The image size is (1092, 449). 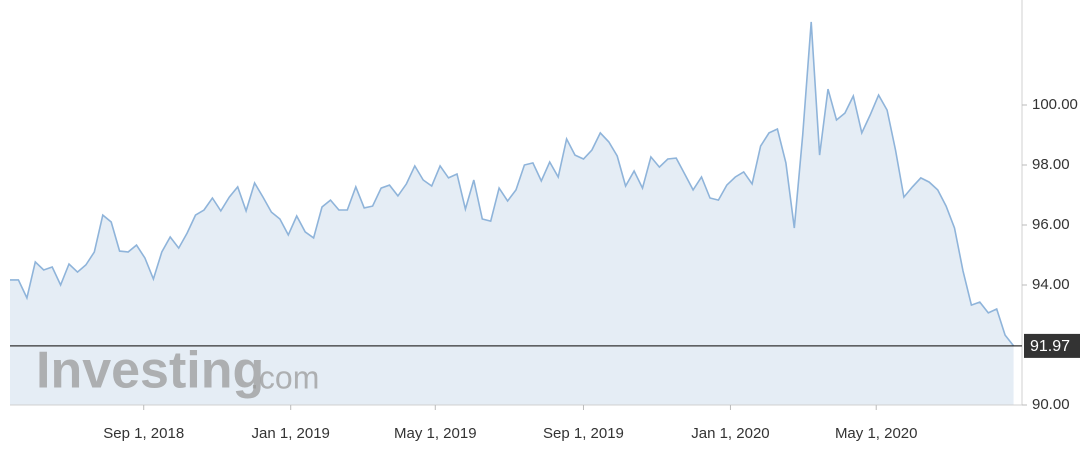 What do you see at coordinates (284, 377) in the screenshot?
I see `watermark-suffix: .com` at bounding box center [284, 377].